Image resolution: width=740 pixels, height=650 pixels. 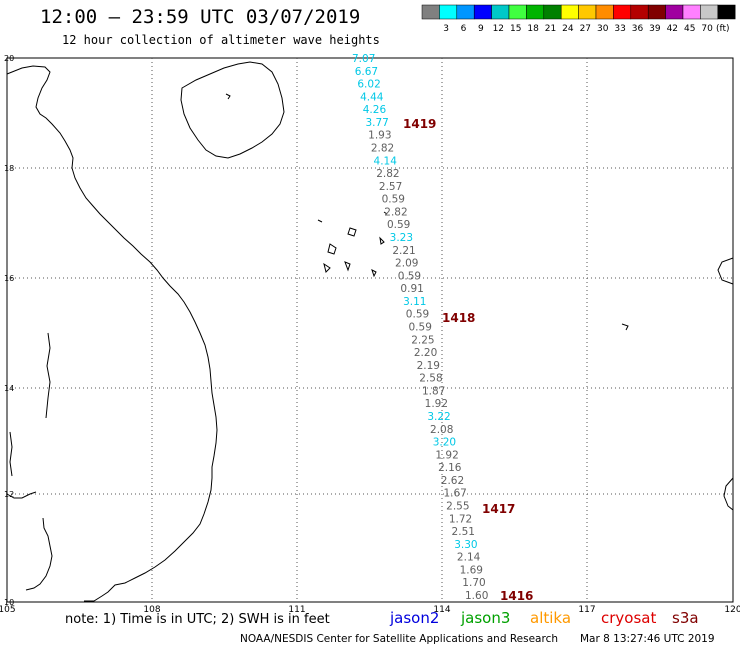 I want to click on western-coast-fragment, so click(x=11, y=454).